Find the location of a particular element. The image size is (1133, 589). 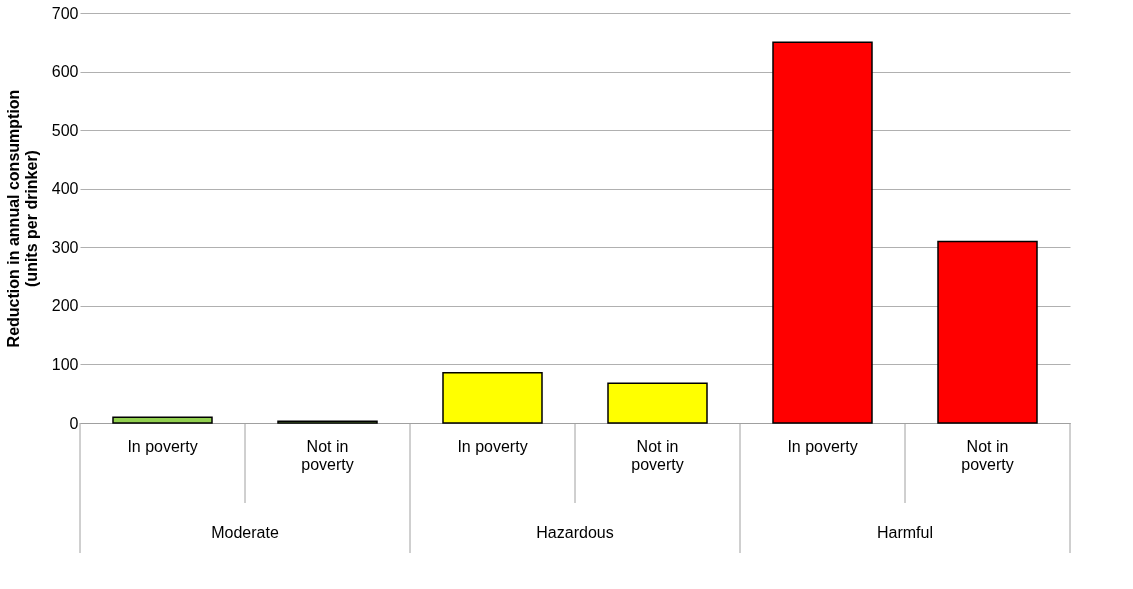

y-tick-label: 400 is located at coordinates (65, 189).